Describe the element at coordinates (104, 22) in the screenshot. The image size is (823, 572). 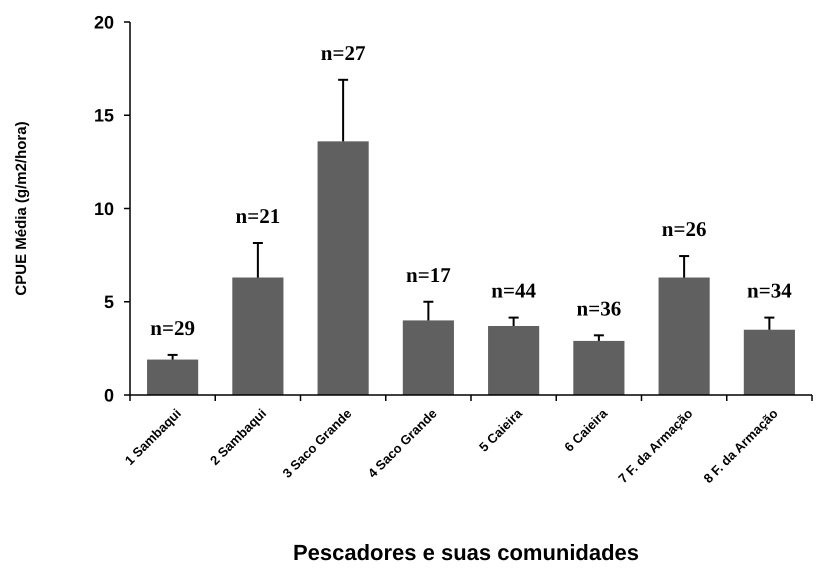
I see `y-tick-label: 20` at that location.